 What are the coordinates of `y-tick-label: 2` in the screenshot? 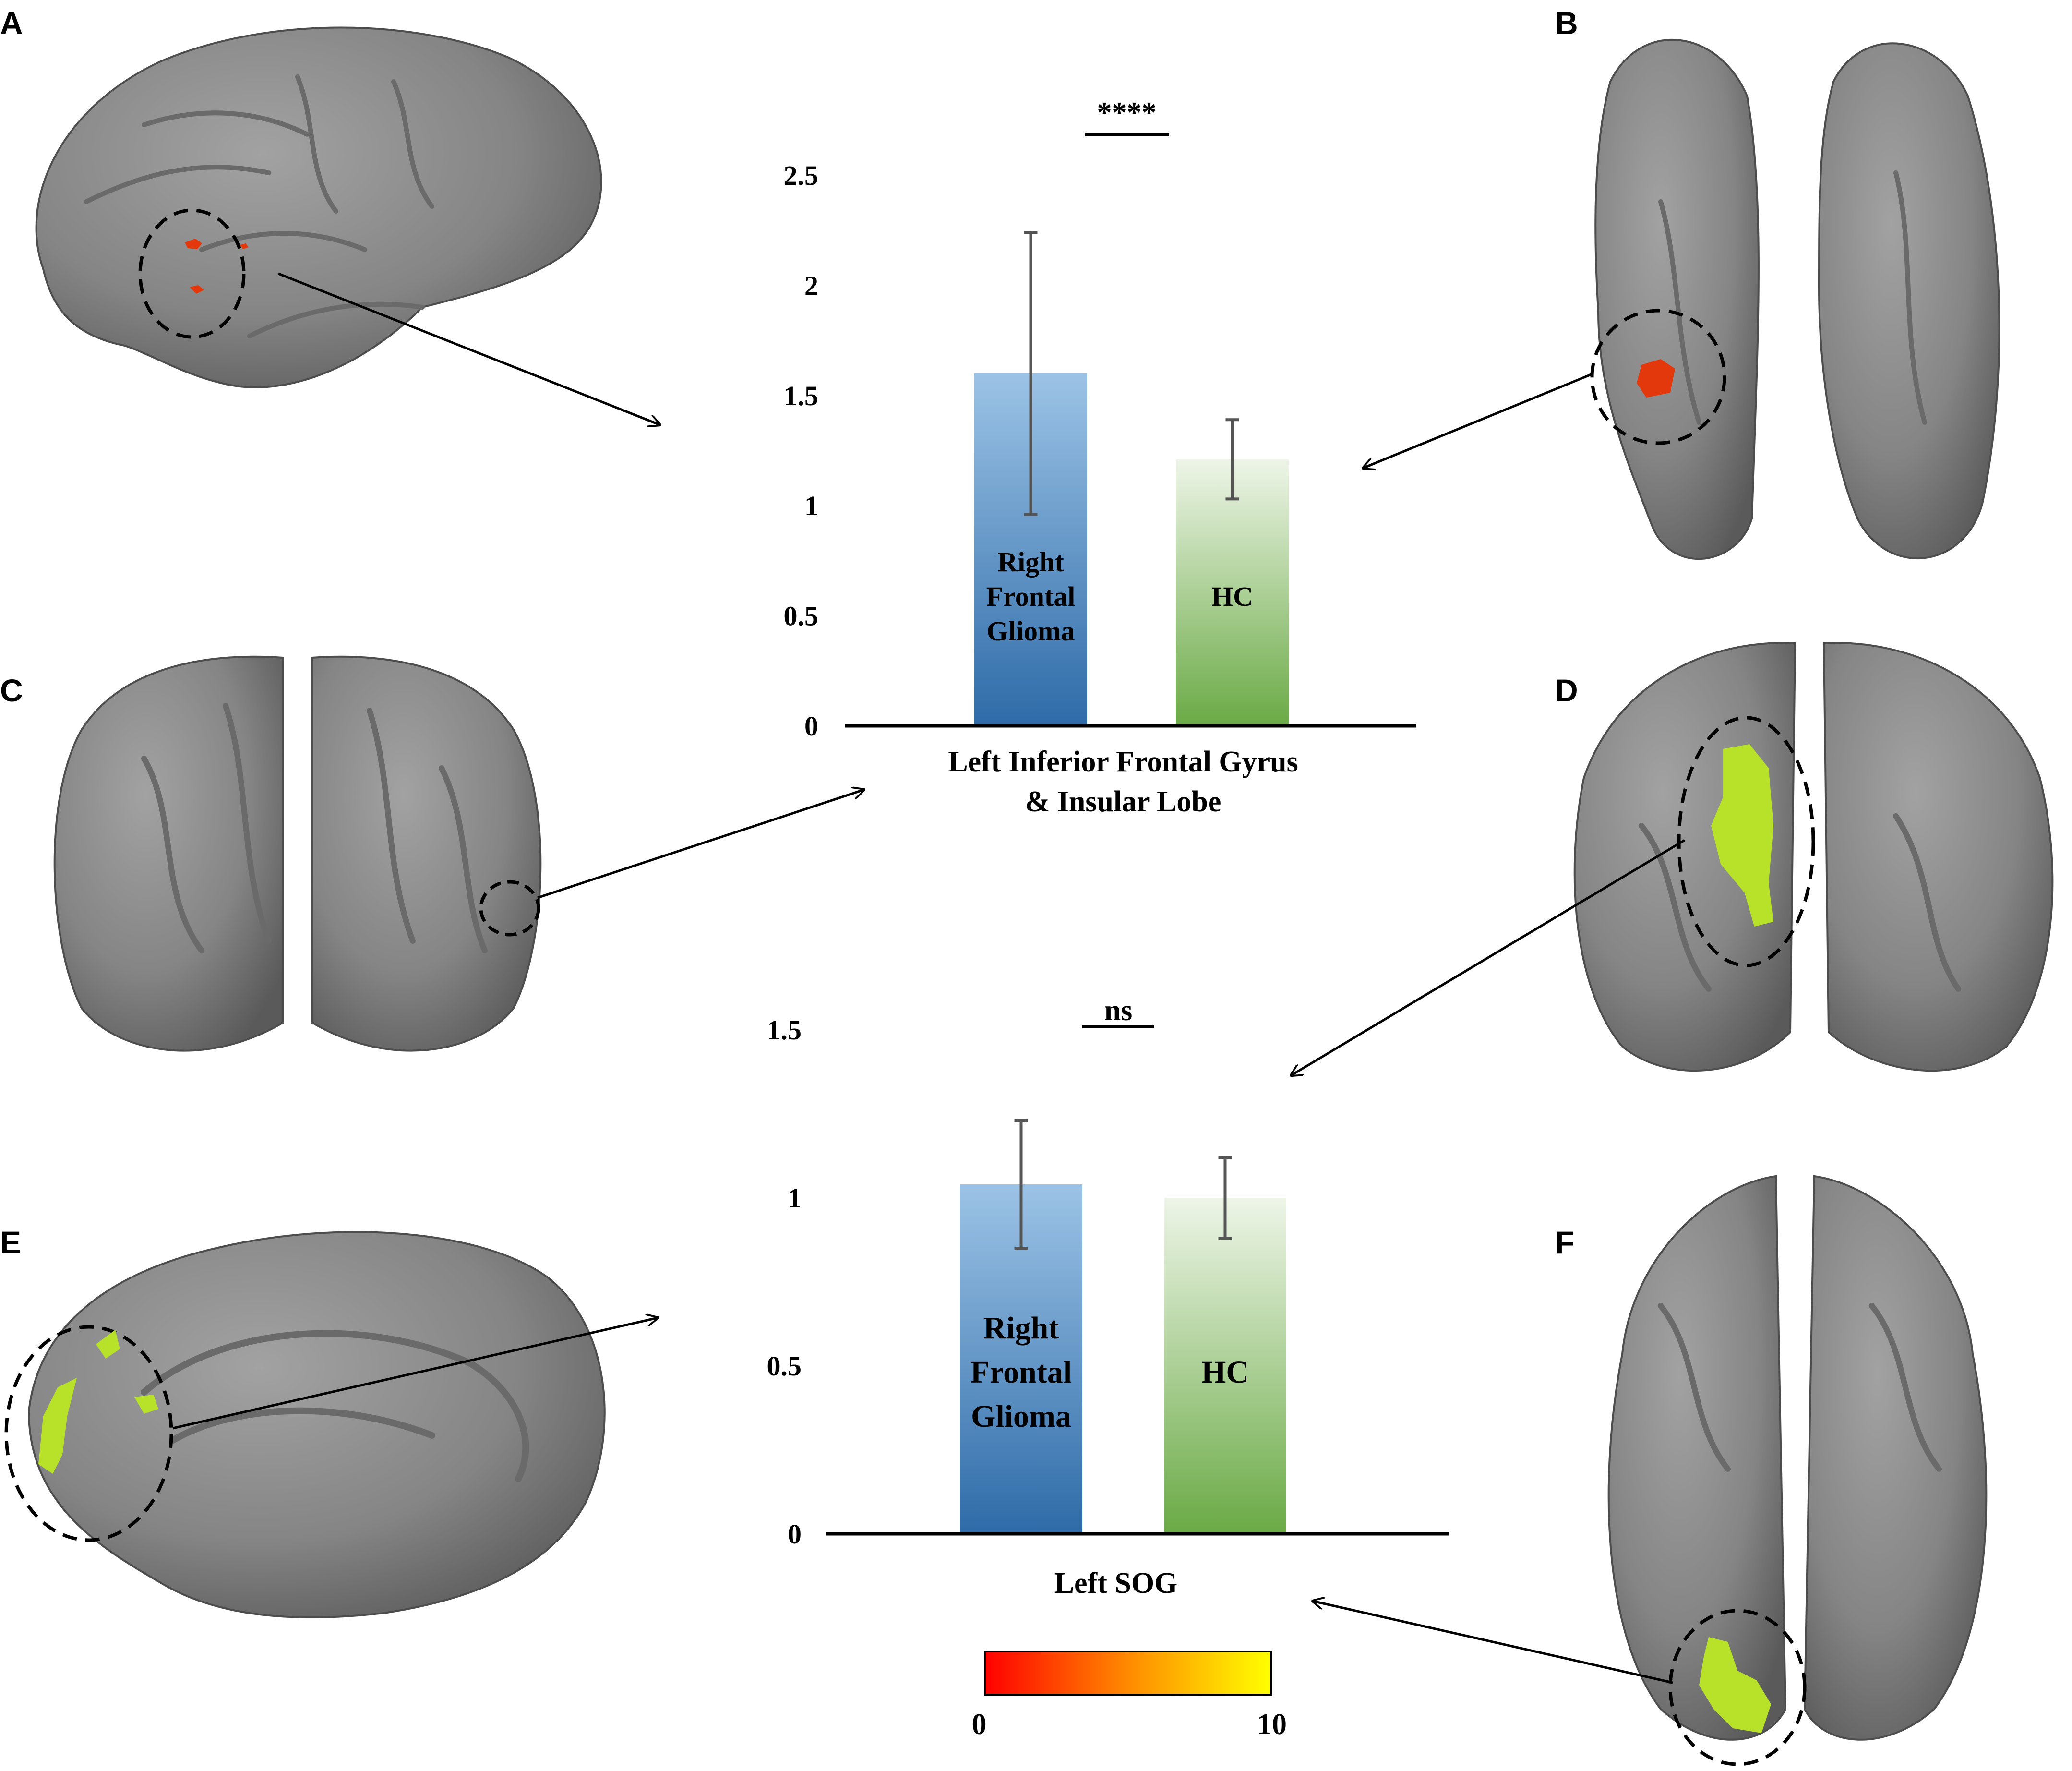 It's located at (811, 285).